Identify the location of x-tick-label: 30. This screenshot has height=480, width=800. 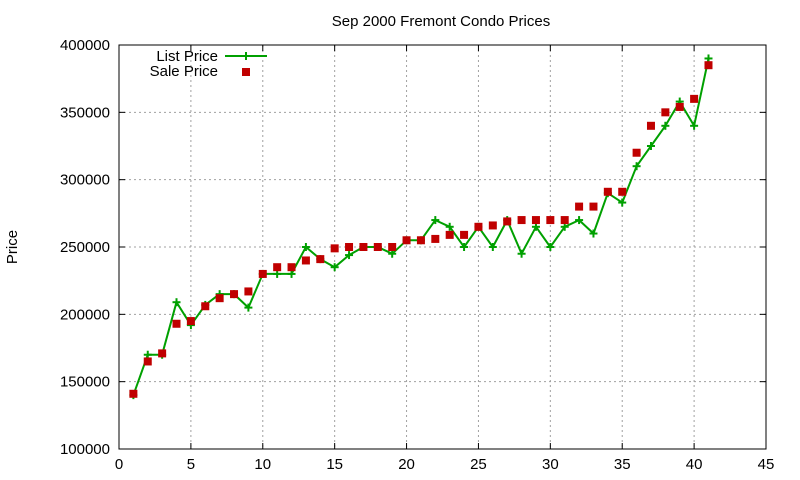
(550, 464).